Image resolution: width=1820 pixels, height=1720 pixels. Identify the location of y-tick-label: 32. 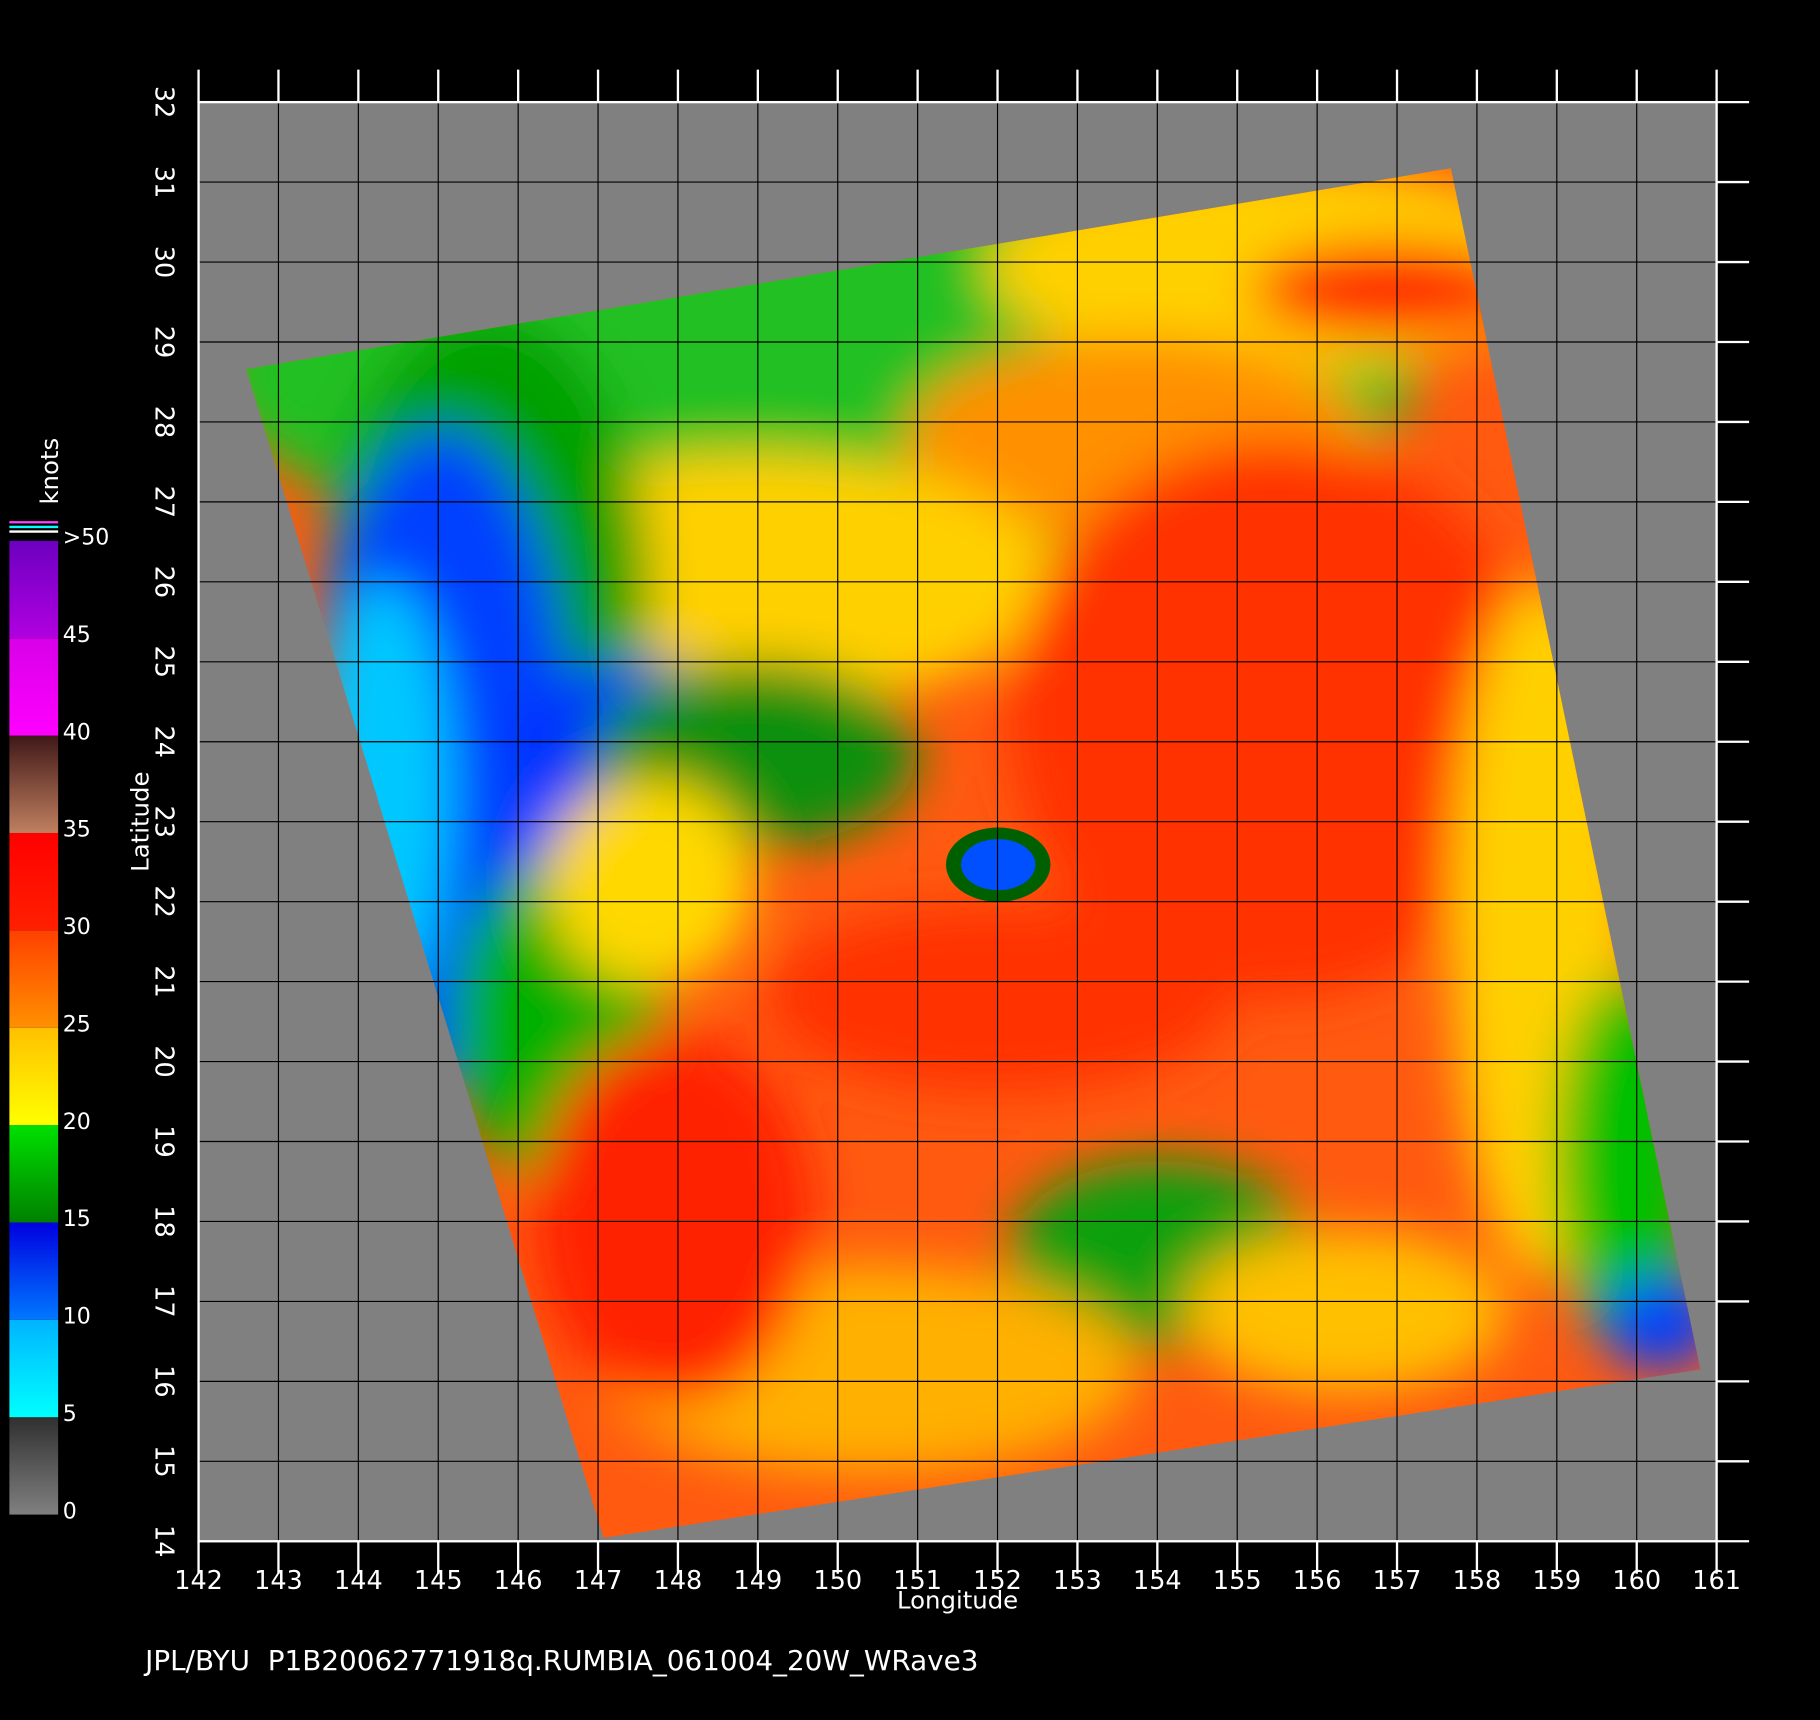
(164, 102).